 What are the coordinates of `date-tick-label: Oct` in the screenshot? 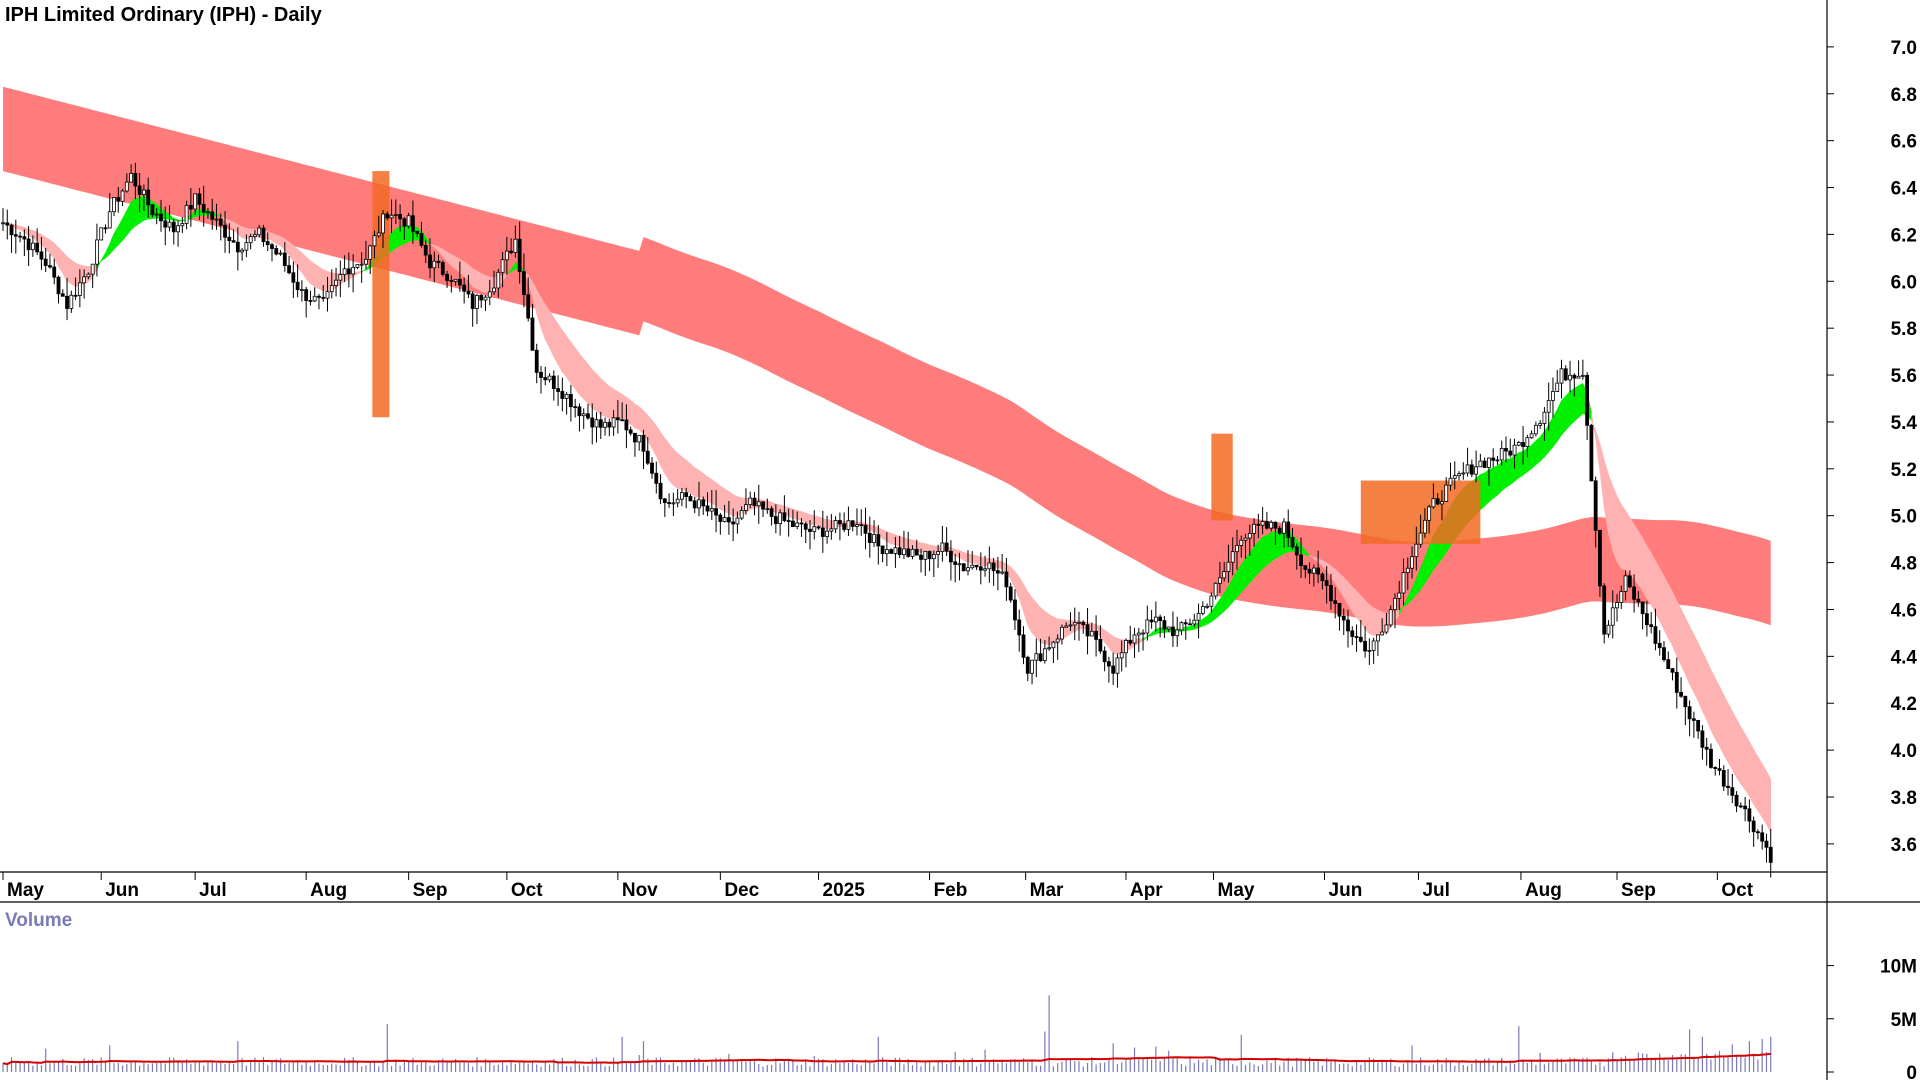 It's located at (1737, 890).